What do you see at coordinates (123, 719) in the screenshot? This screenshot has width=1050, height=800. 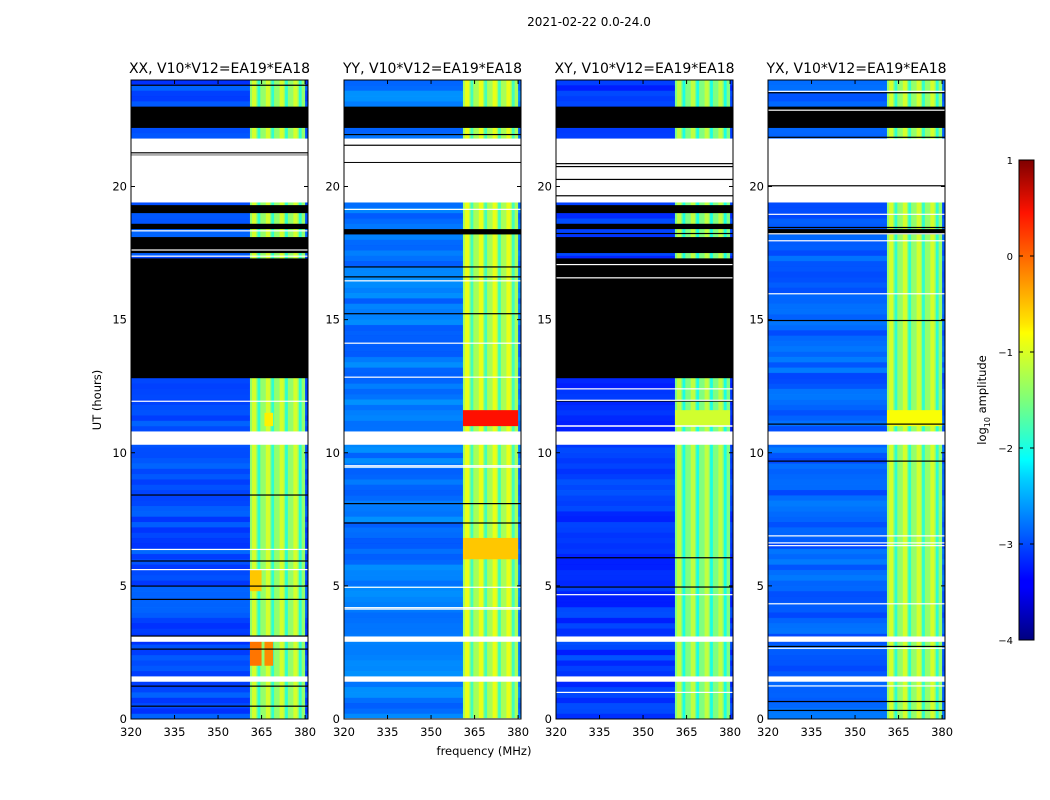 I see `y-tick-label: 0` at bounding box center [123, 719].